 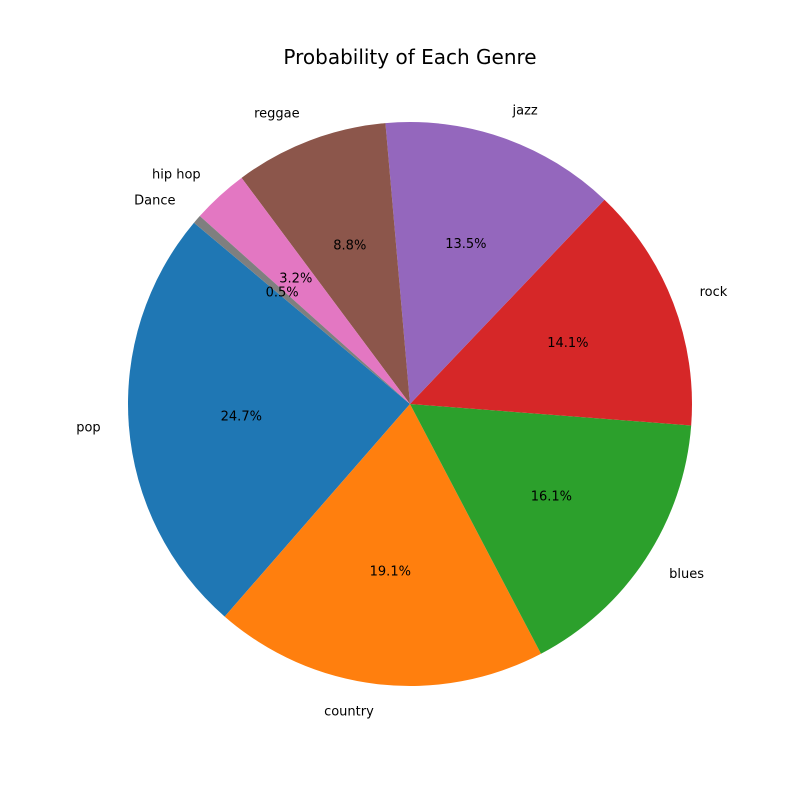 I want to click on pct-label-country: 19.1%, so click(x=390, y=572).